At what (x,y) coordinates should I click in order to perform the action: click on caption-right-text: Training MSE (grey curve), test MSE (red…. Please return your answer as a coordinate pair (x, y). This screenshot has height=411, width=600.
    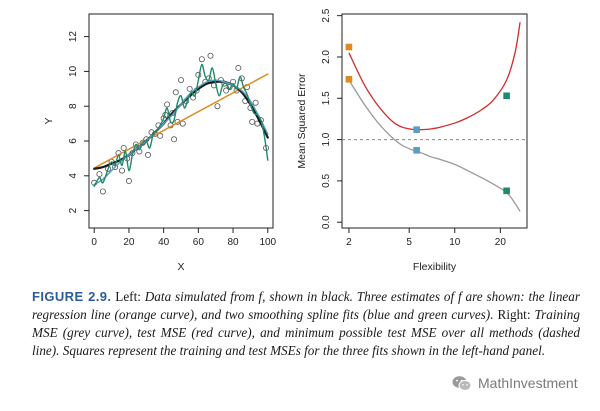
    Looking at the image, I should click on (306, 332).